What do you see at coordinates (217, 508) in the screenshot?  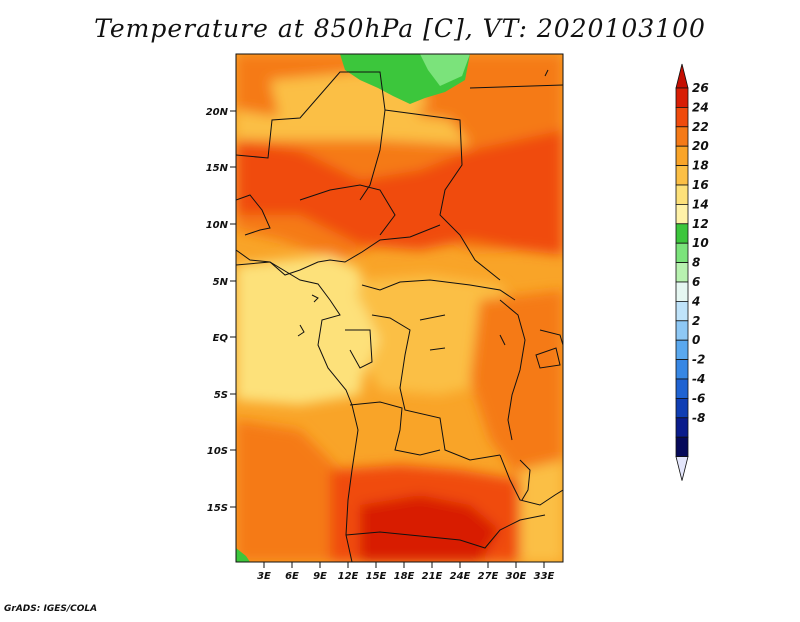 I see `lat-label: 15S` at bounding box center [217, 508].